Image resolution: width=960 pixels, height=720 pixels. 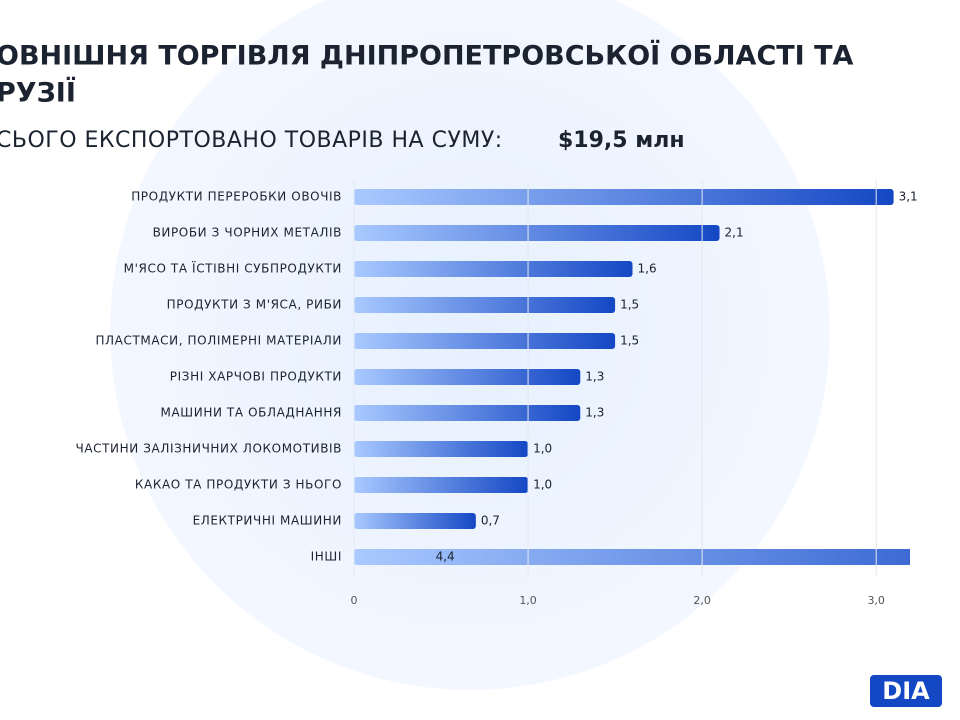 I want to click on x-tick-label: 2,0, so click(x=702, y=600).